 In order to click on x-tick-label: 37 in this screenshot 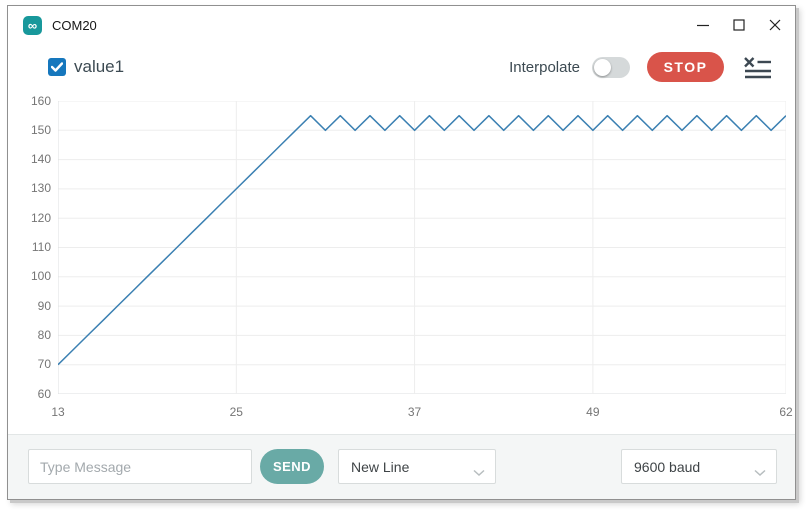, I will do `click(414, 412)`.